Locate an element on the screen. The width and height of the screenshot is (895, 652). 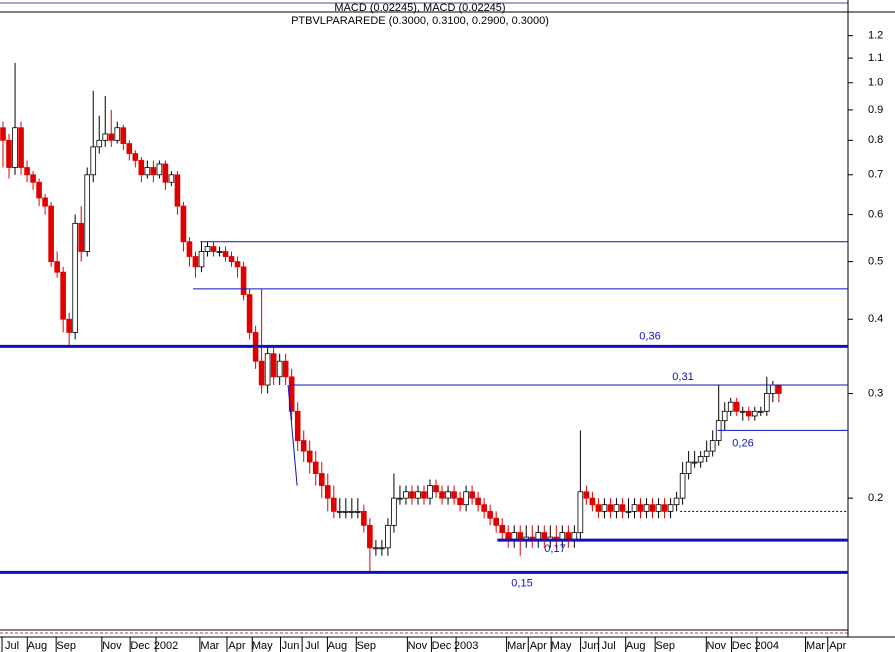
y-tick-label: 1.0 is located at coordinates (875, 83).